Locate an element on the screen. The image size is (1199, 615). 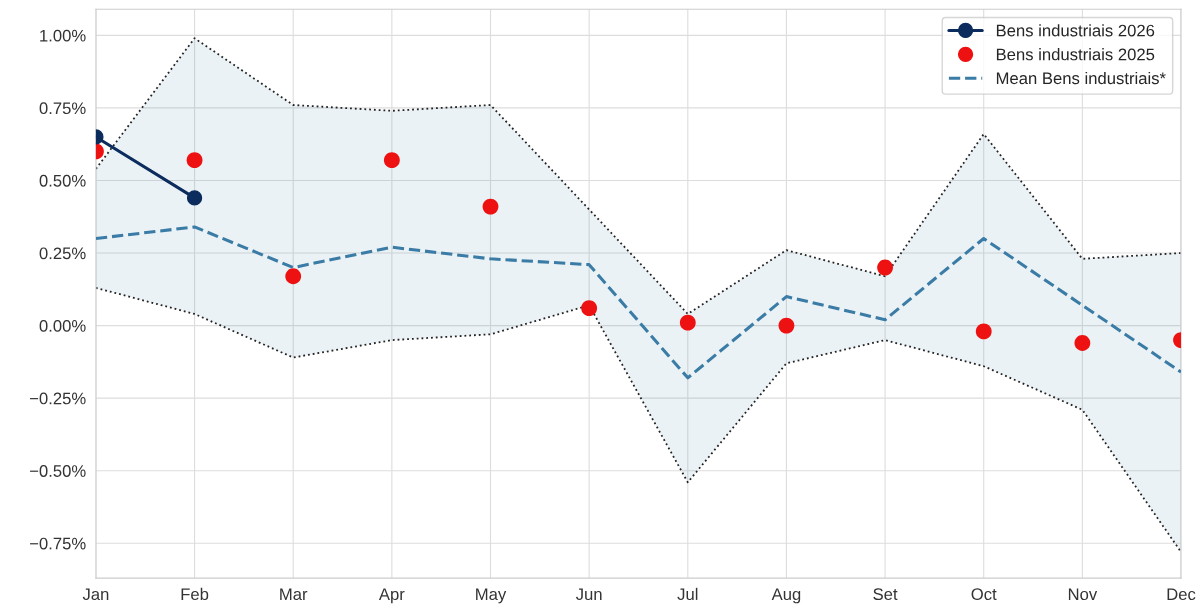
x-tick-label: Jan is located at coordinates (95, 594).